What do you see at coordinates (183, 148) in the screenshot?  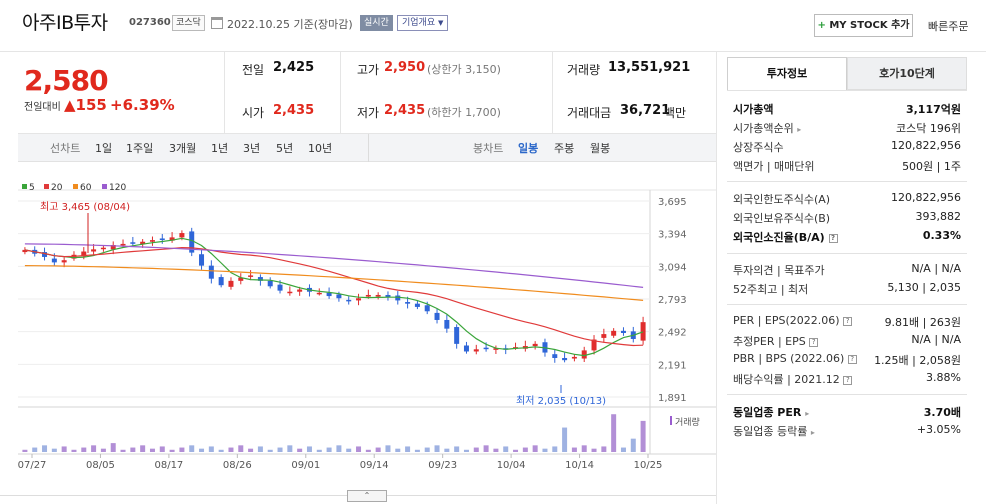 I see `period-3m: 3개월` at bounding box center [183, 148].